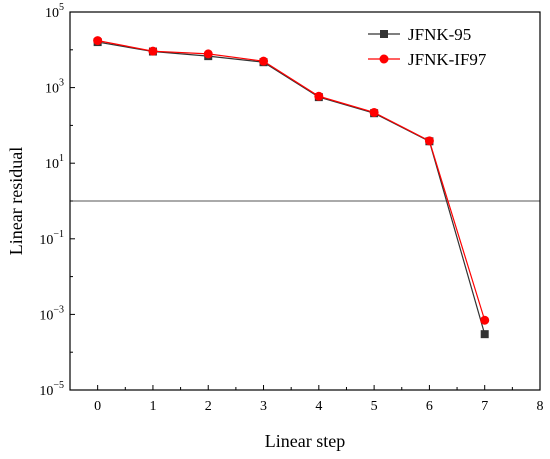  What do you see at coordinates (318, 406) in the screenshot?
I see `x-tick-label: 4` at bounding box center [318, 406].